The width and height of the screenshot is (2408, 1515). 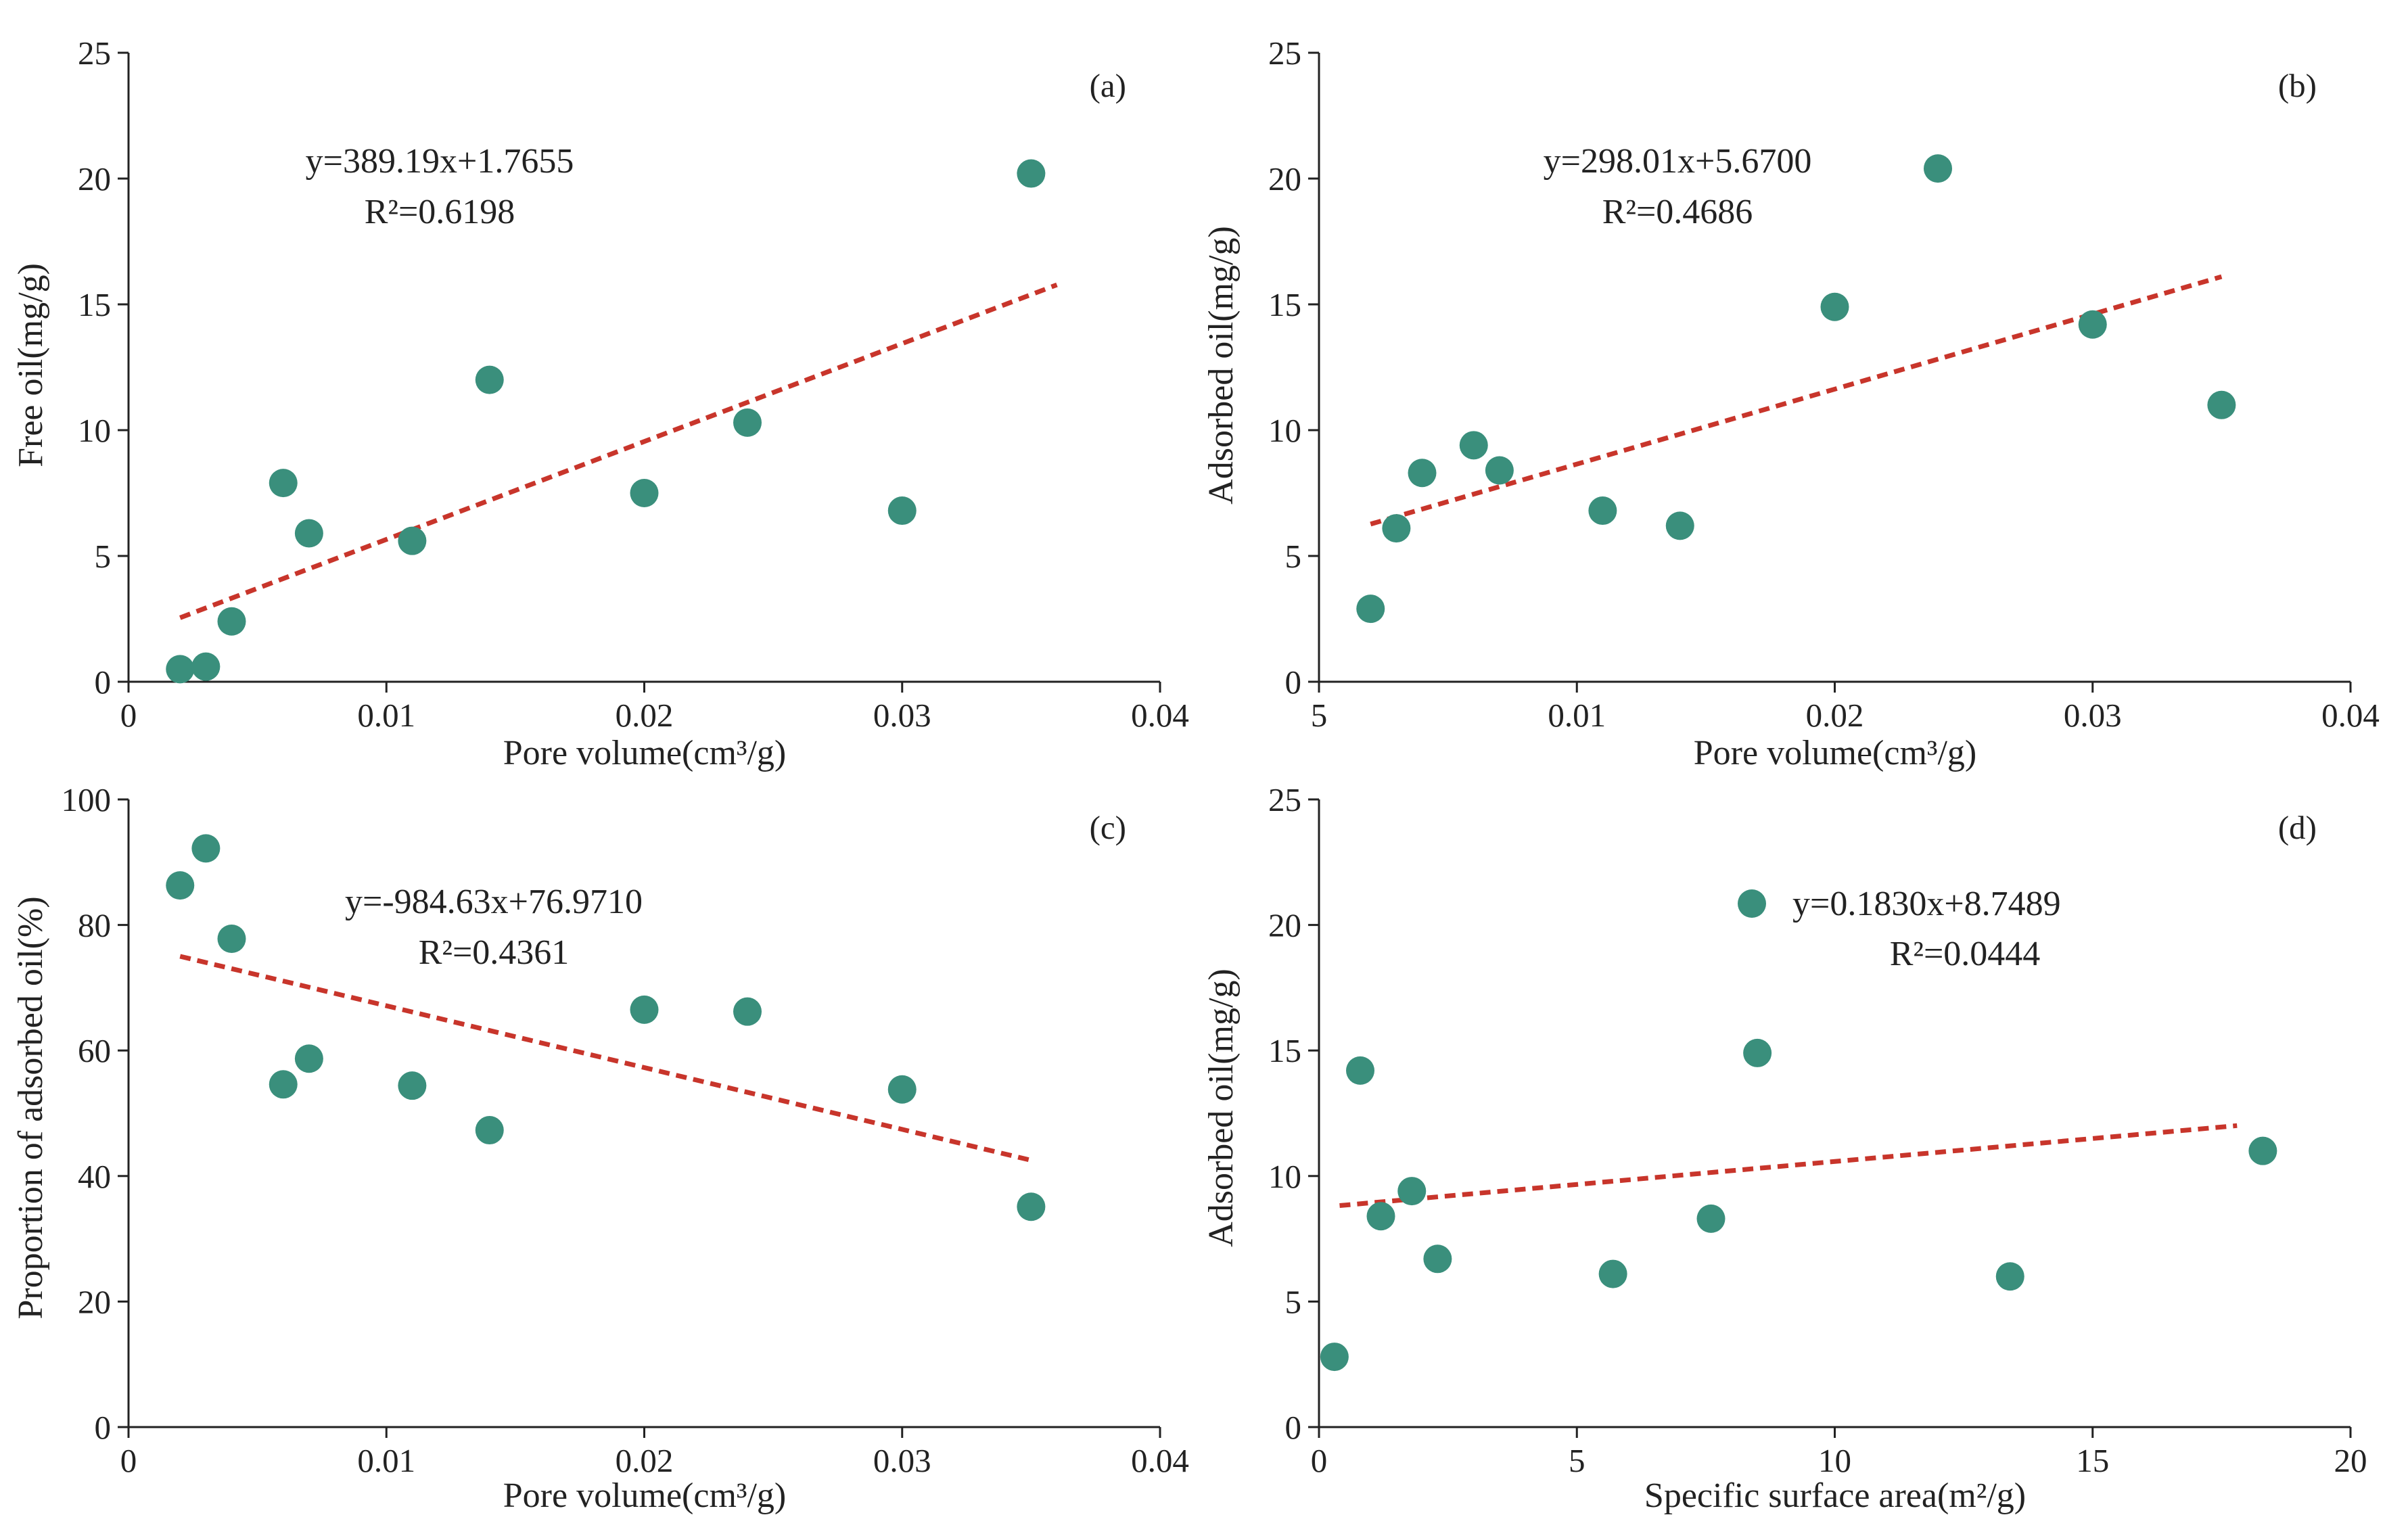 I want to click on y-axis-title: Free oil(mg/g), so click(x=30, y=365).